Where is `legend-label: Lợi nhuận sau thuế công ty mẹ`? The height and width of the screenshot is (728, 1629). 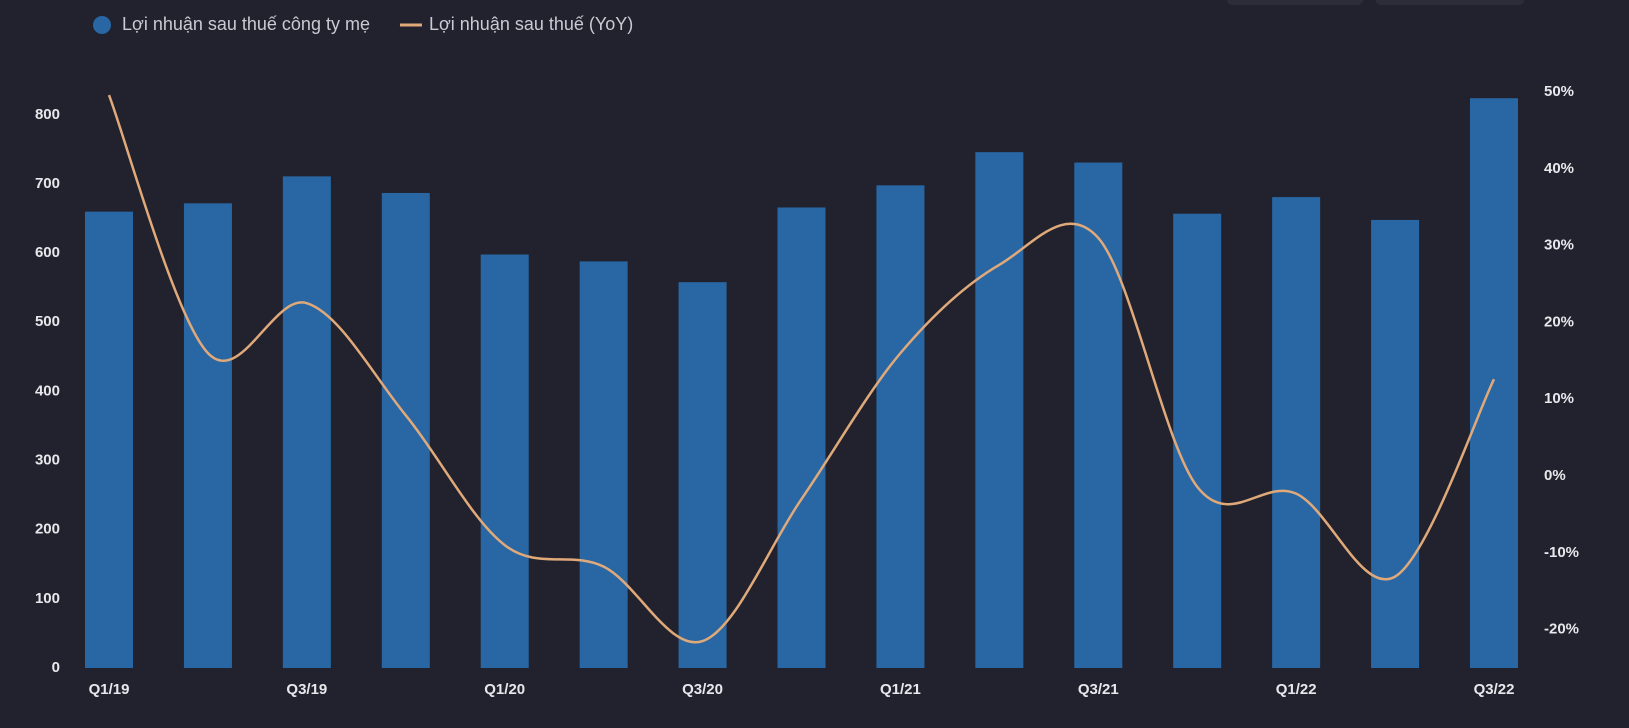 legend-label: Lợi nhuận sau thuế công ty mẹ is located at coordinates (246, 24).